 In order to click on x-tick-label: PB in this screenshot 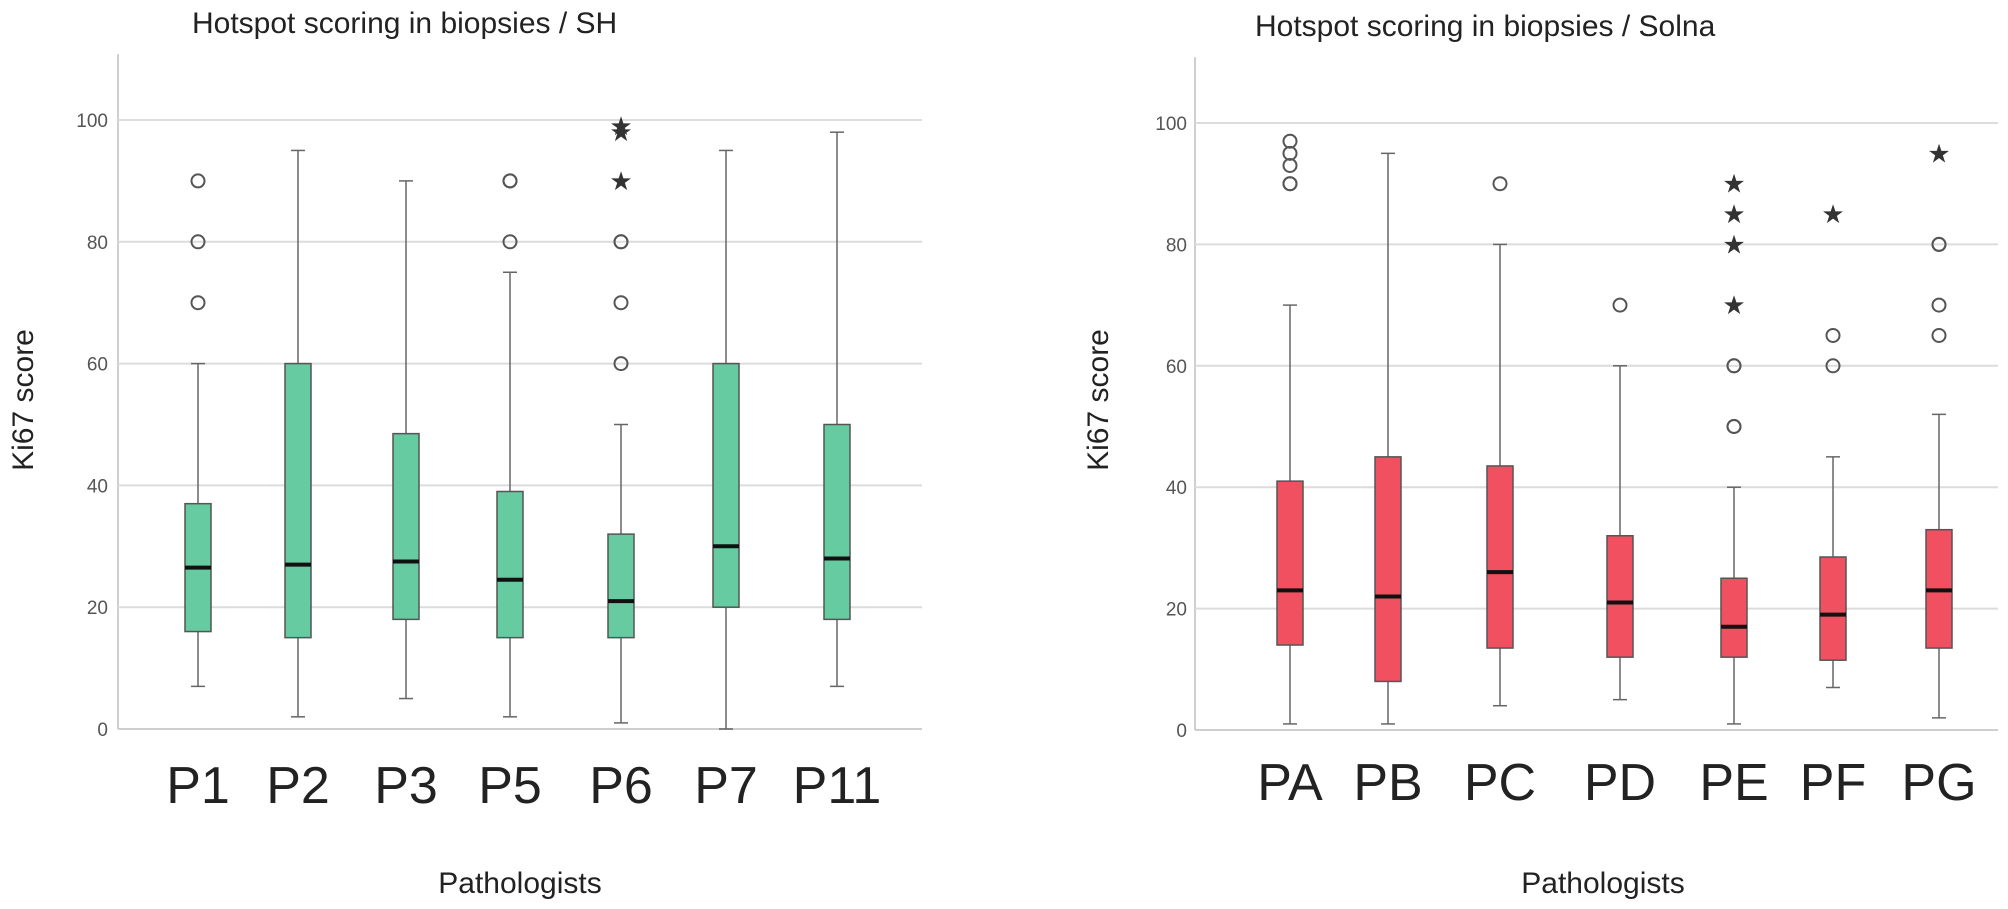, I will do `click(1387, 783)`.